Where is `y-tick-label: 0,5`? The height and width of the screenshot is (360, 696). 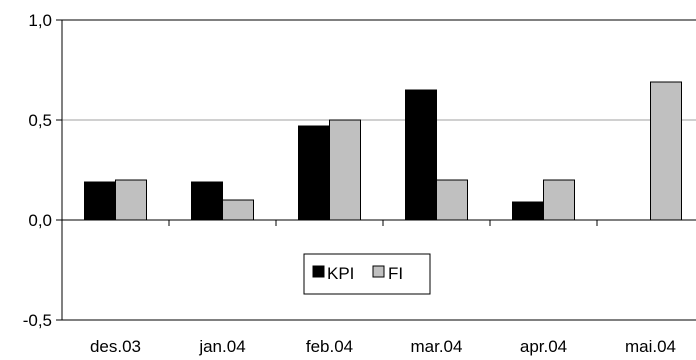
y-tick-label: 0,5 is located at coordinates (40, 120).